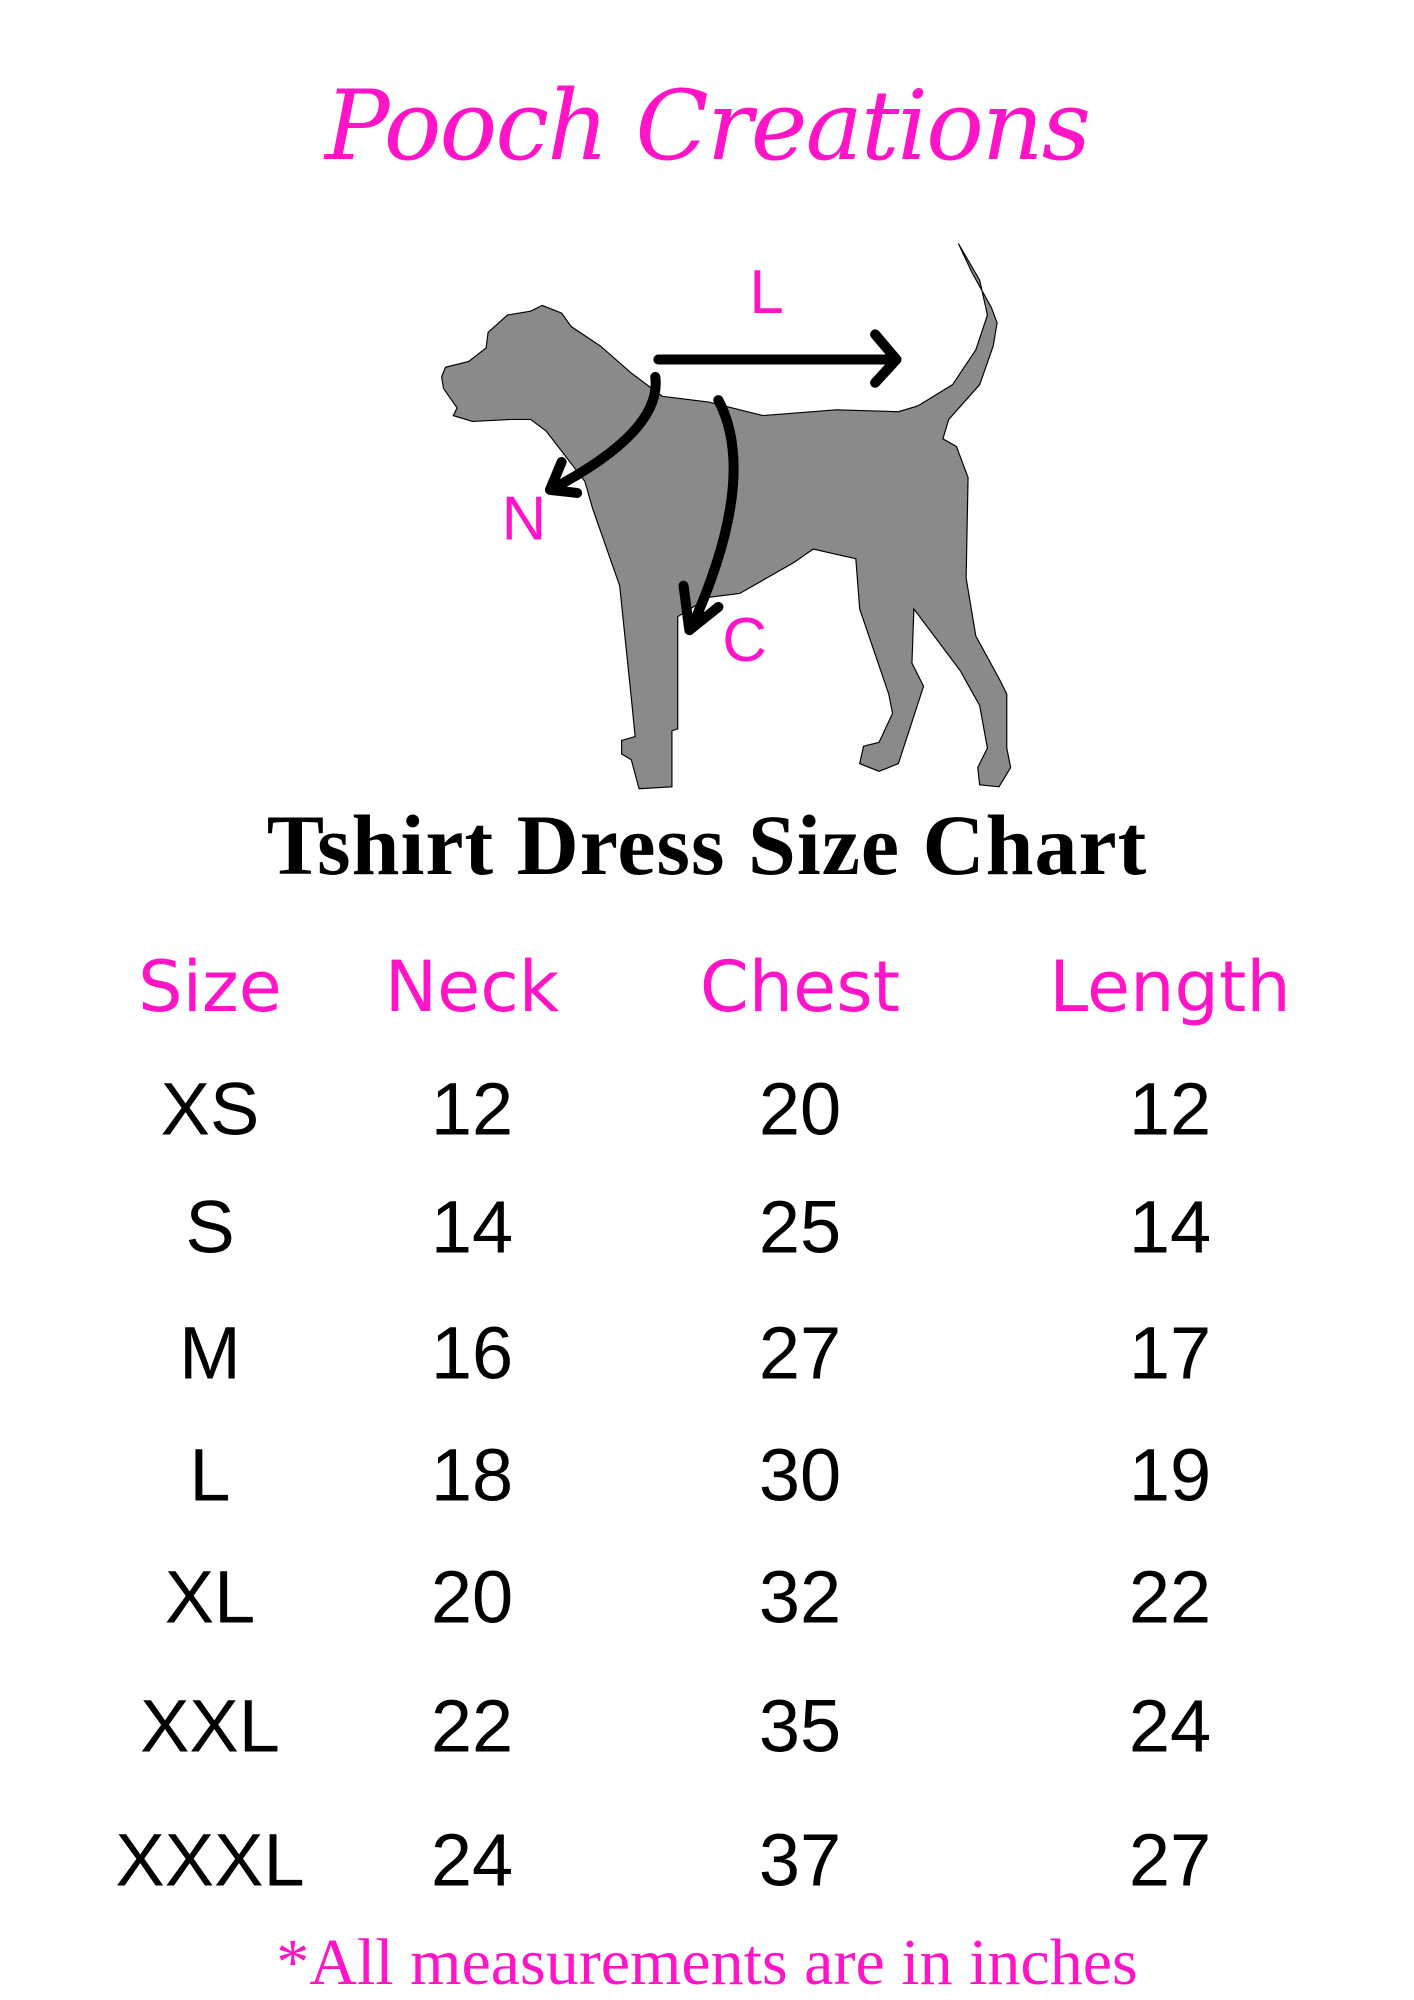 The height and width of the screenshot is (2000, 1414). I want to click on length-arrow, so click(777, 358).